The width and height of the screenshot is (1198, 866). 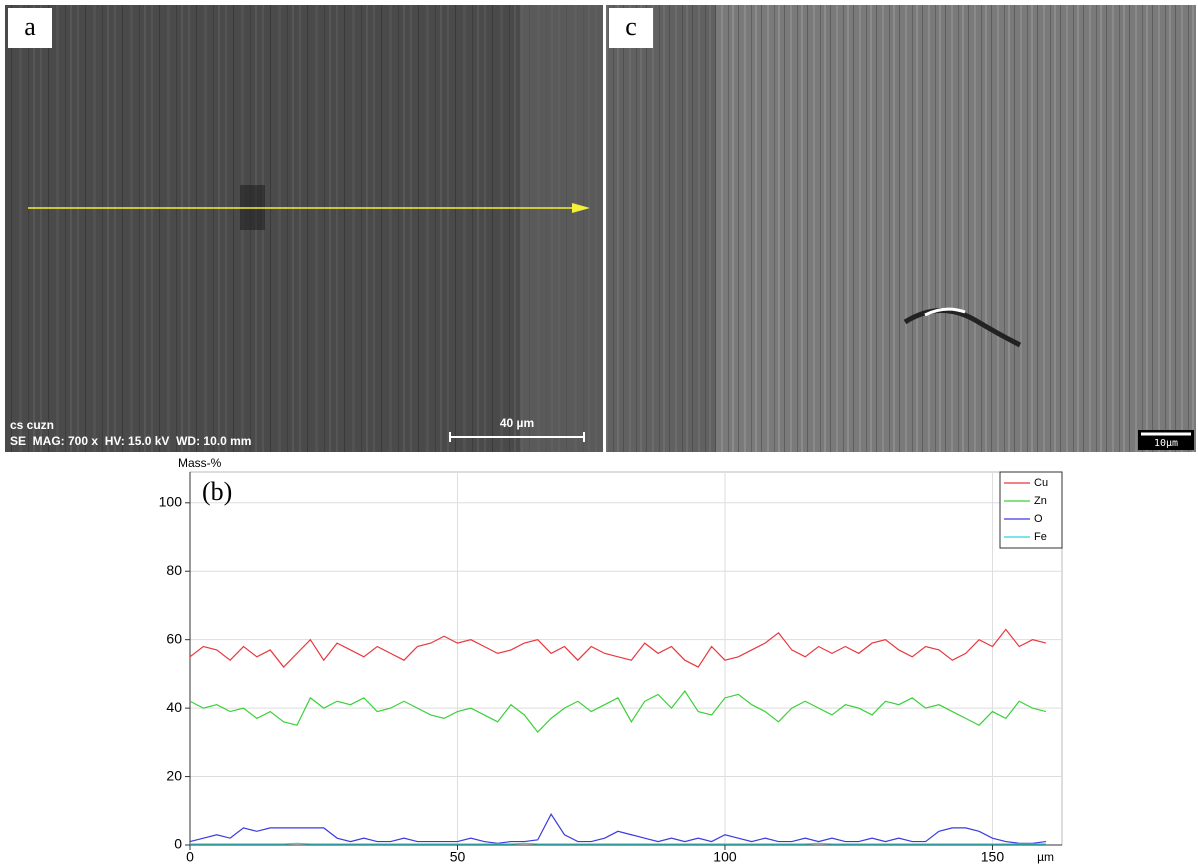 I want to click on scale-bar-label: 10µm, so click(x=1166, y=443).